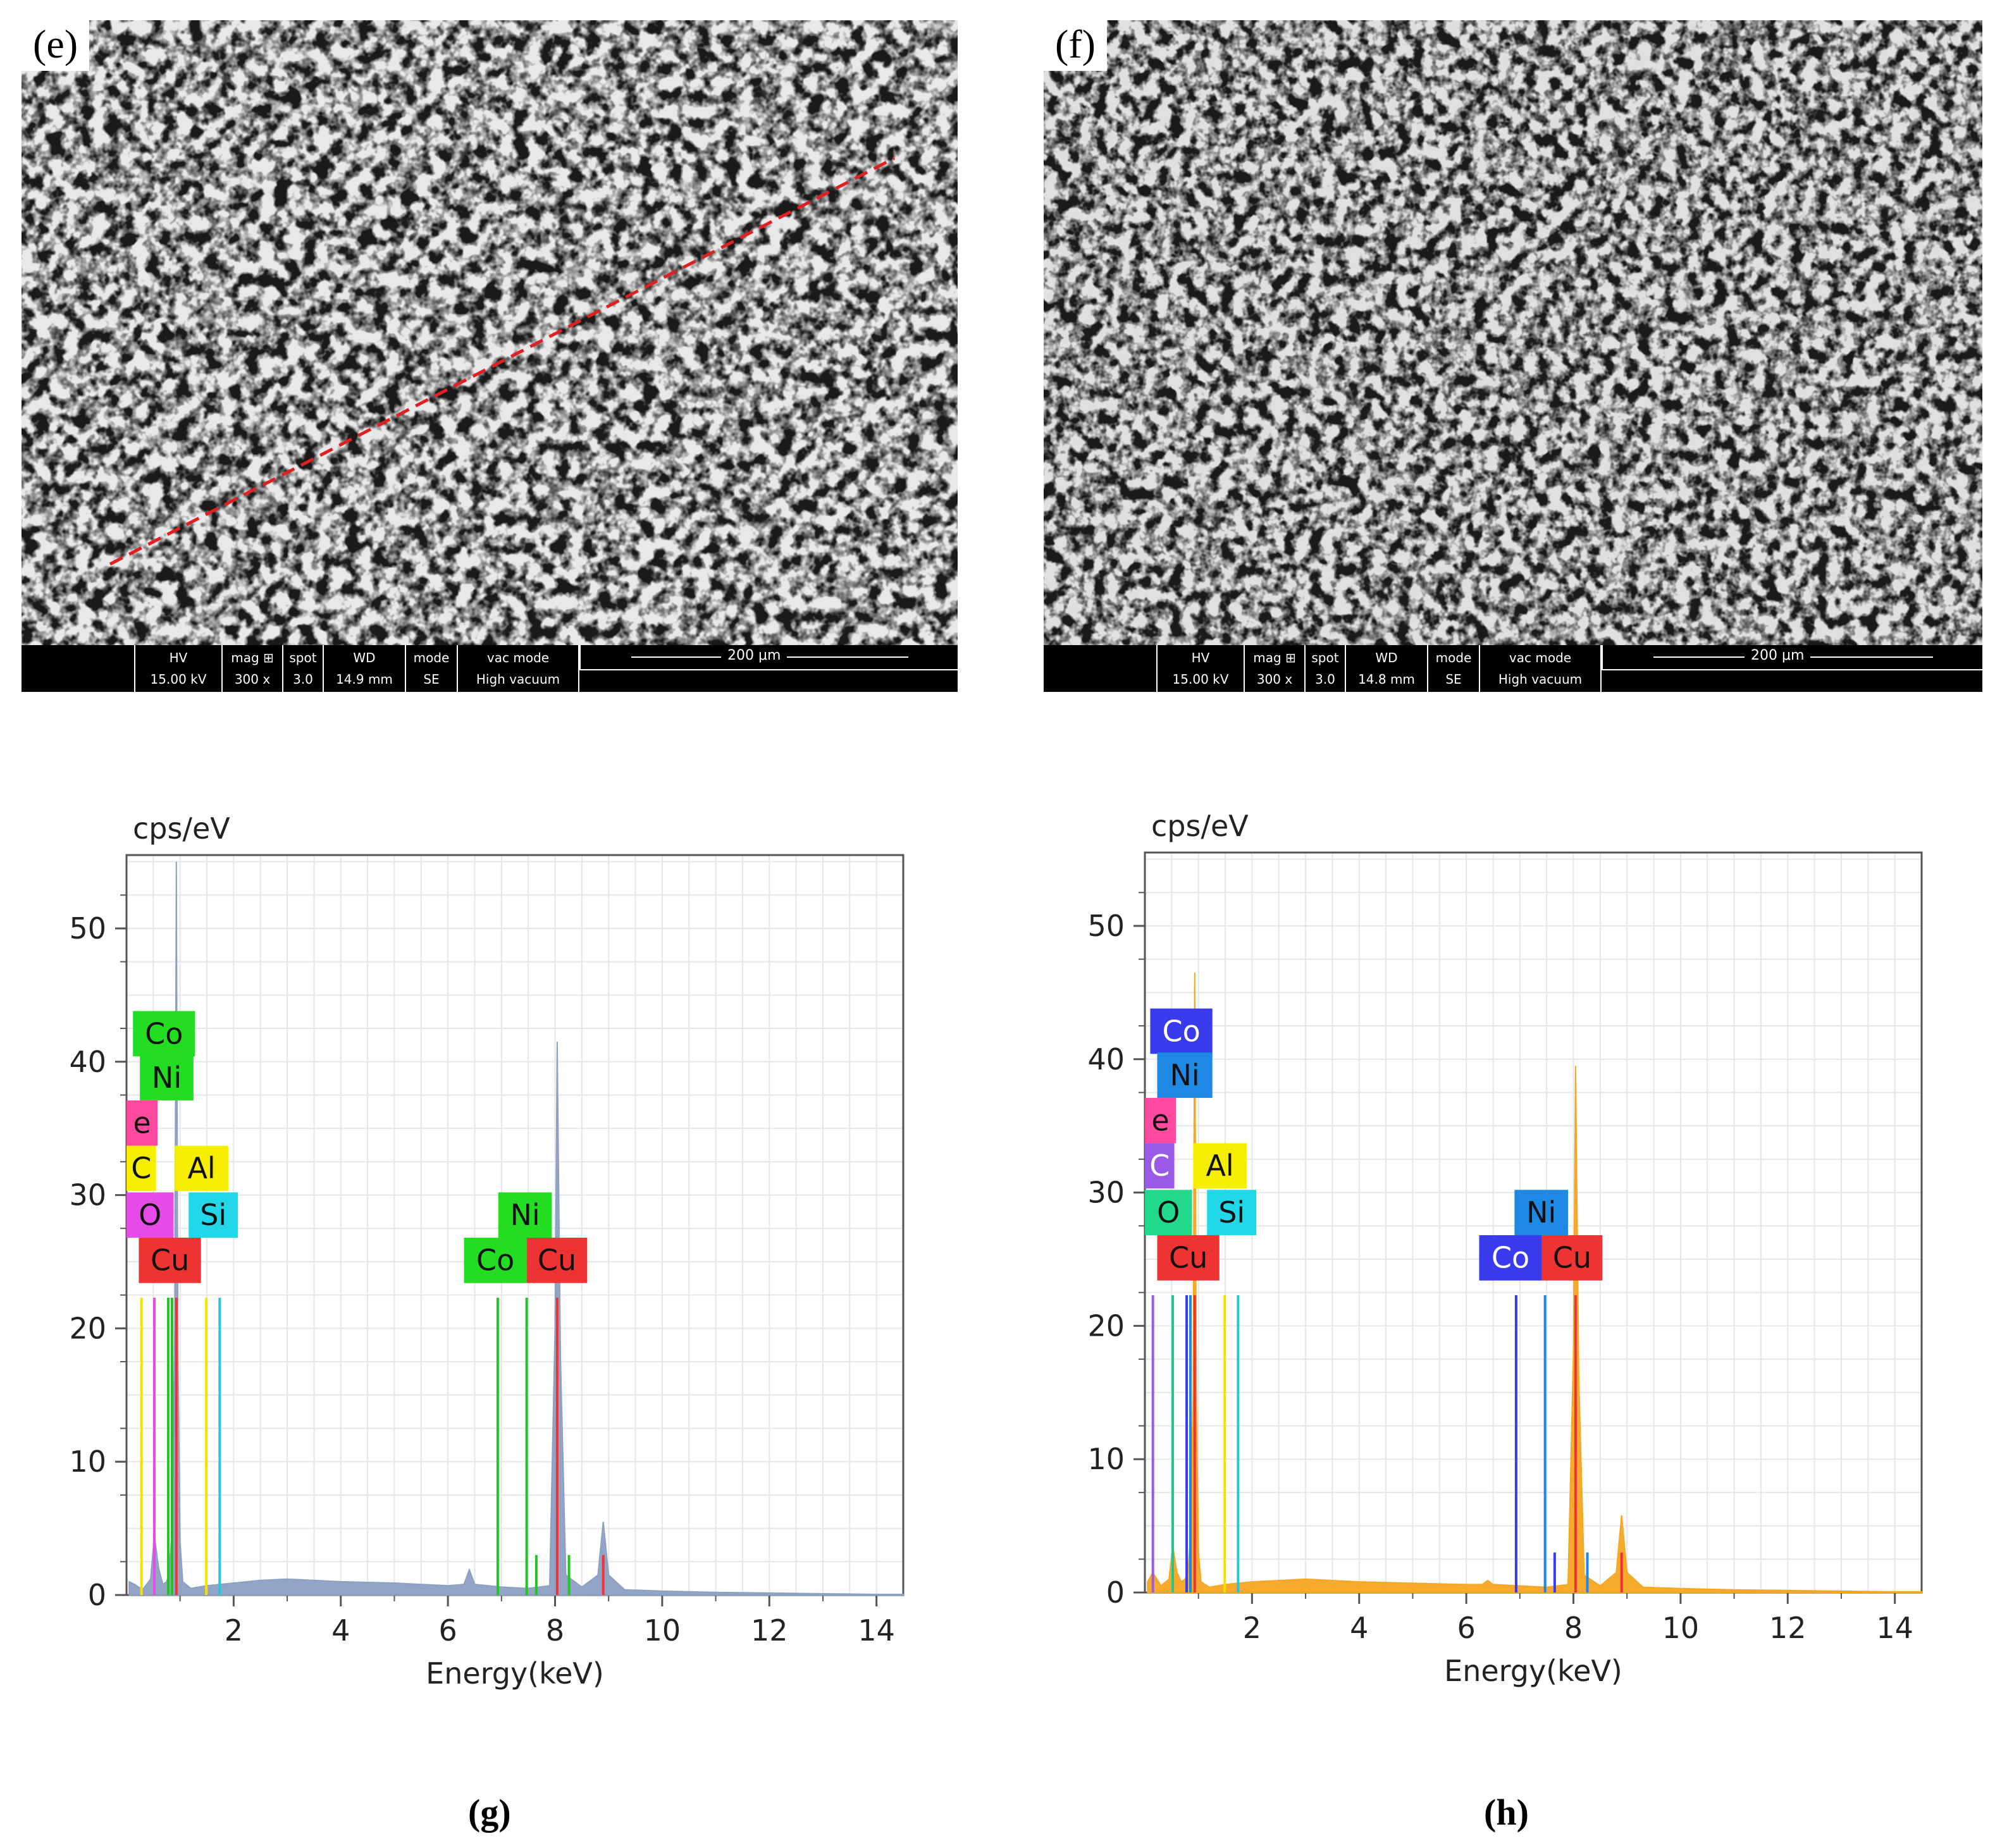  What do you see at coordinates (1159, 1166) in the screenshot?
I see `element-tag-label: C` at bounding box center [1159, 1166].